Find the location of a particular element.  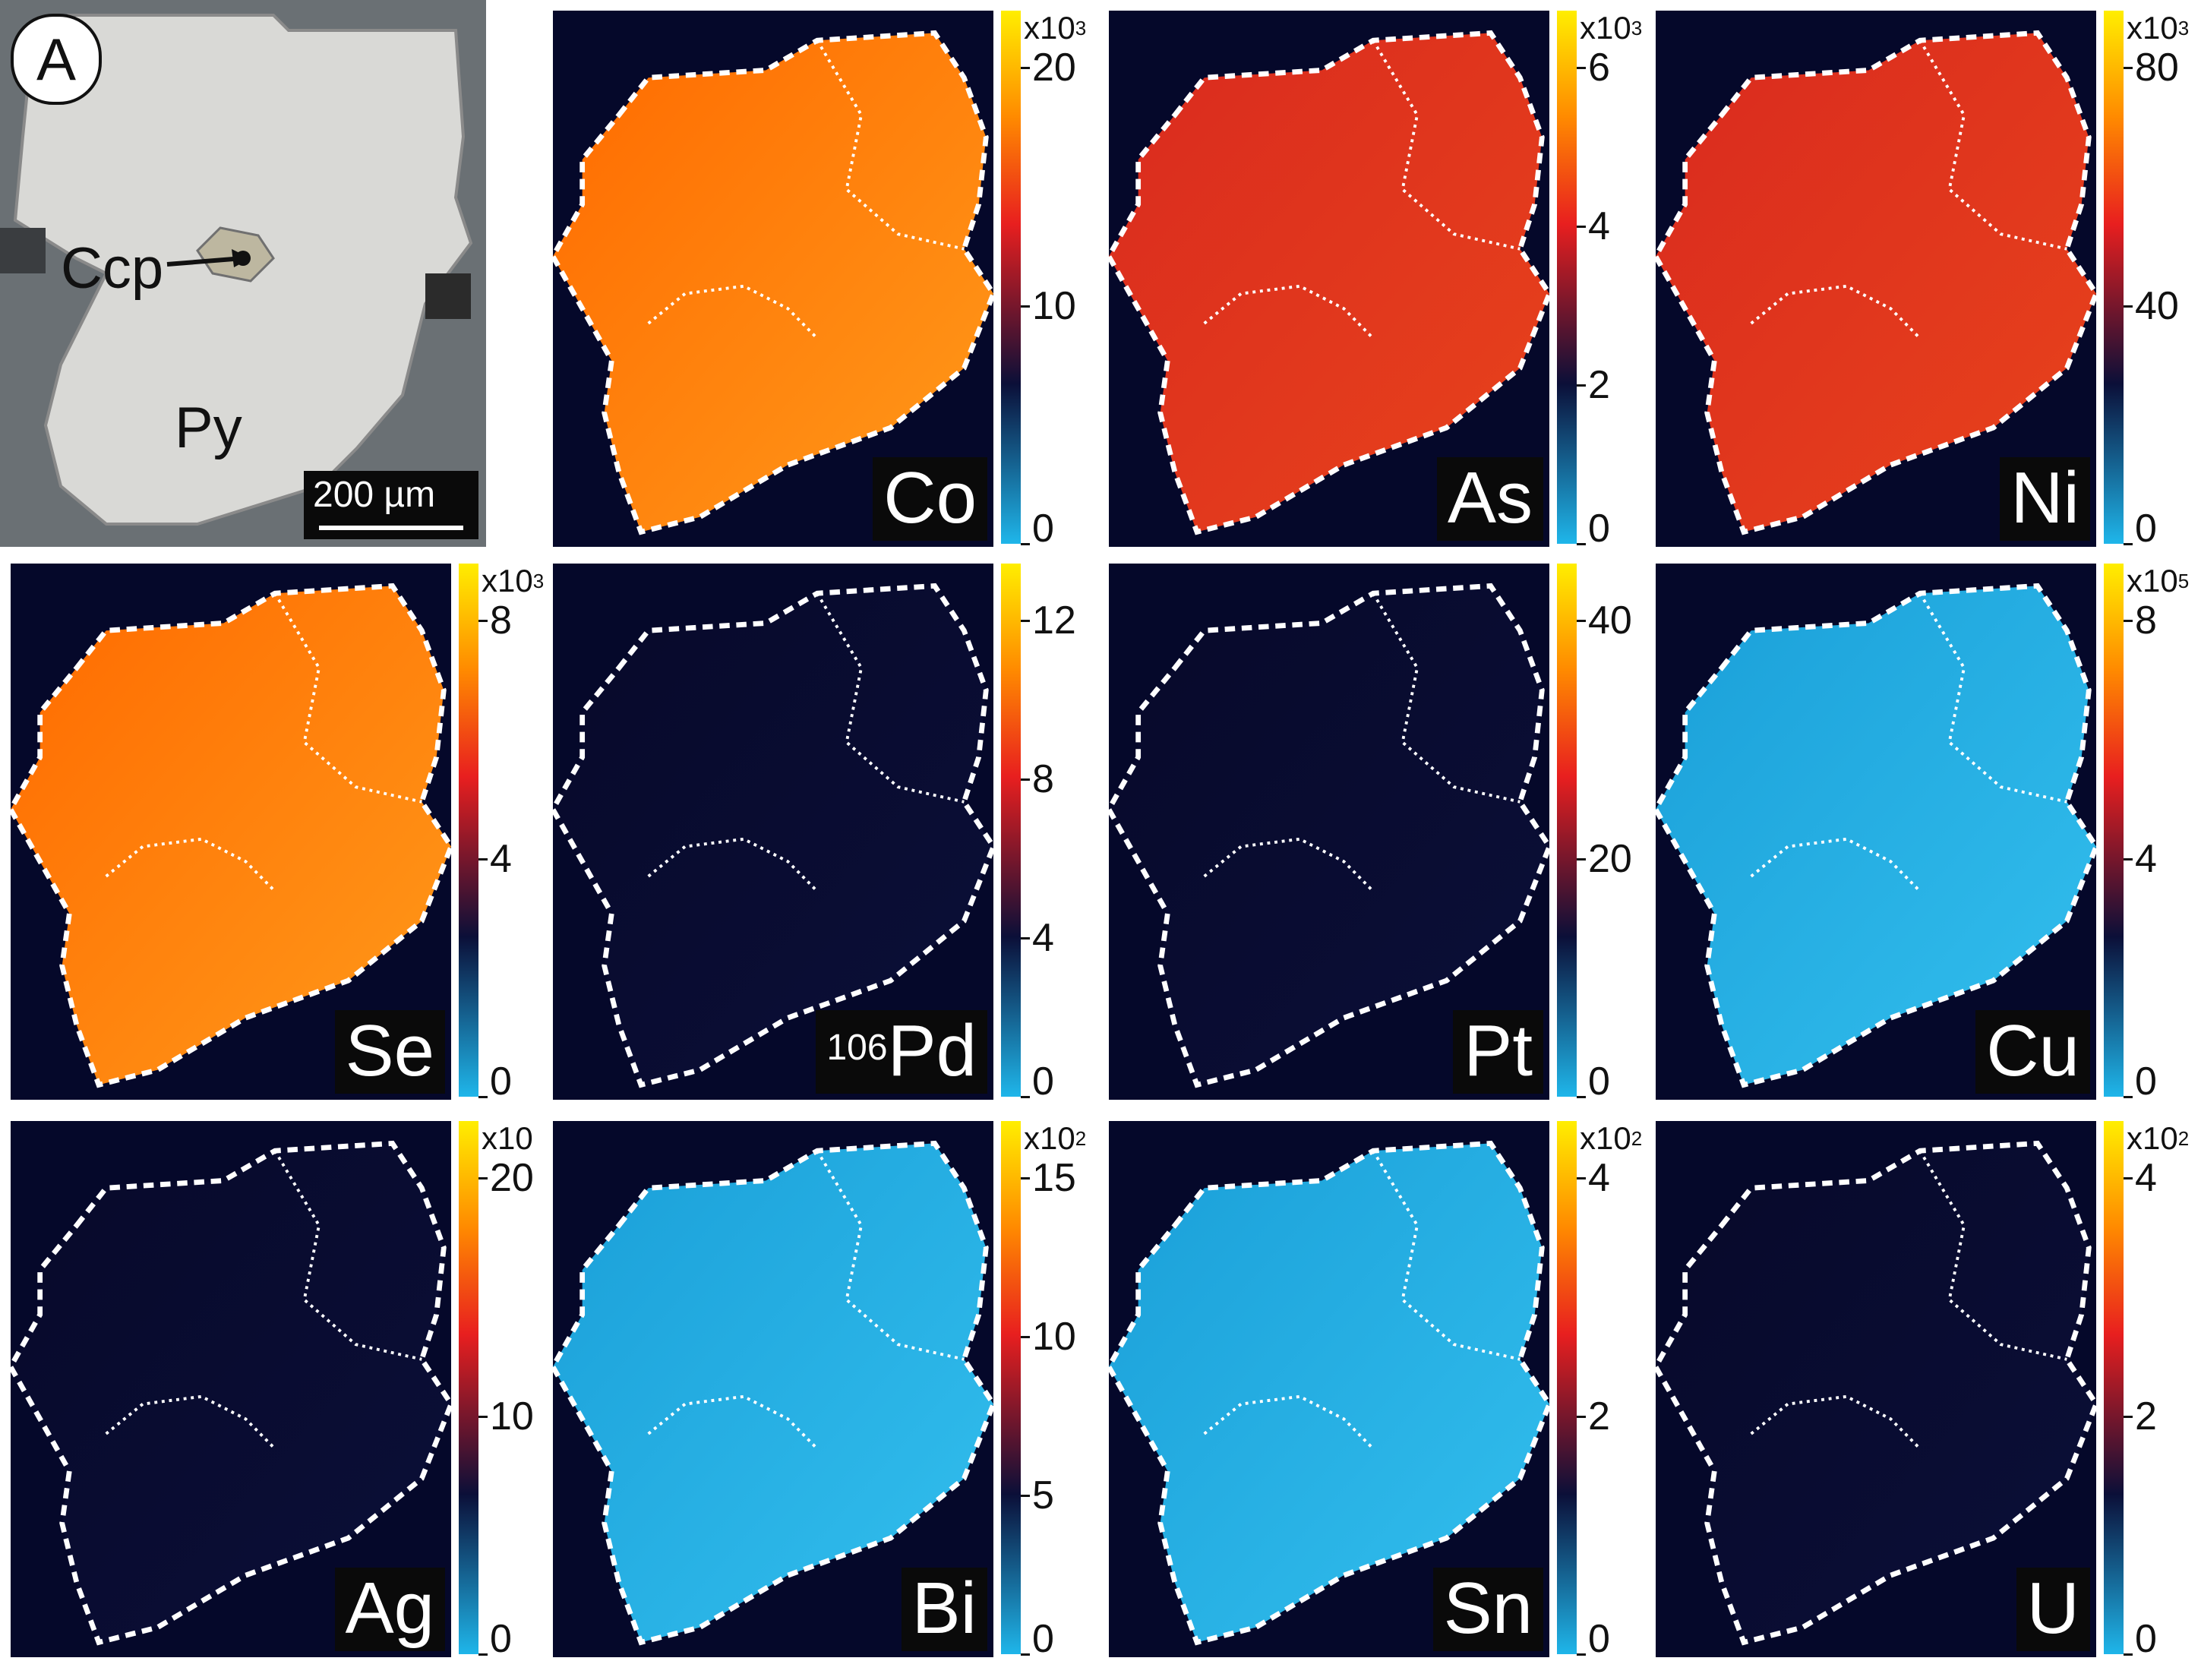

map-panel-se: Se is located at coordinates (231, 832).